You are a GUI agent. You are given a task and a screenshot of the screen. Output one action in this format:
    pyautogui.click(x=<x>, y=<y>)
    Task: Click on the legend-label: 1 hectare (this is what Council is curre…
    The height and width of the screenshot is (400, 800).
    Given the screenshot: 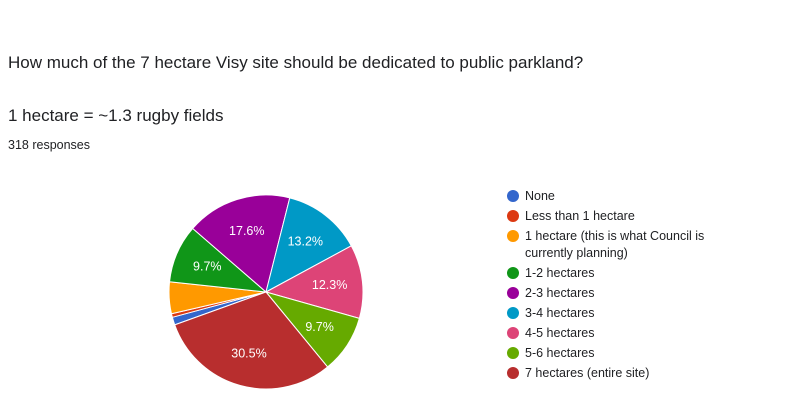 What is the action you would take?
    pyautogui.click(x=615, y=244)
    